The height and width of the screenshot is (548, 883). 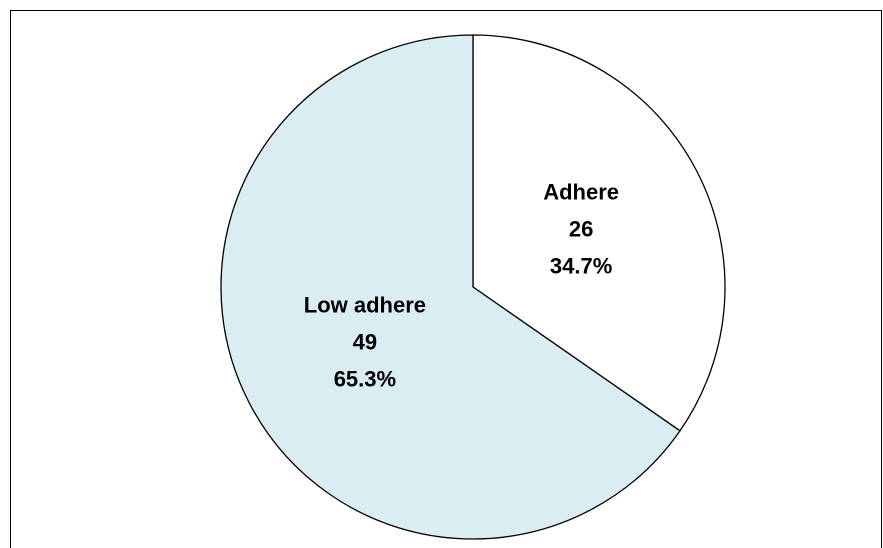 I want to click on slice-percent: 65.3%, so click(x=365, y=378).